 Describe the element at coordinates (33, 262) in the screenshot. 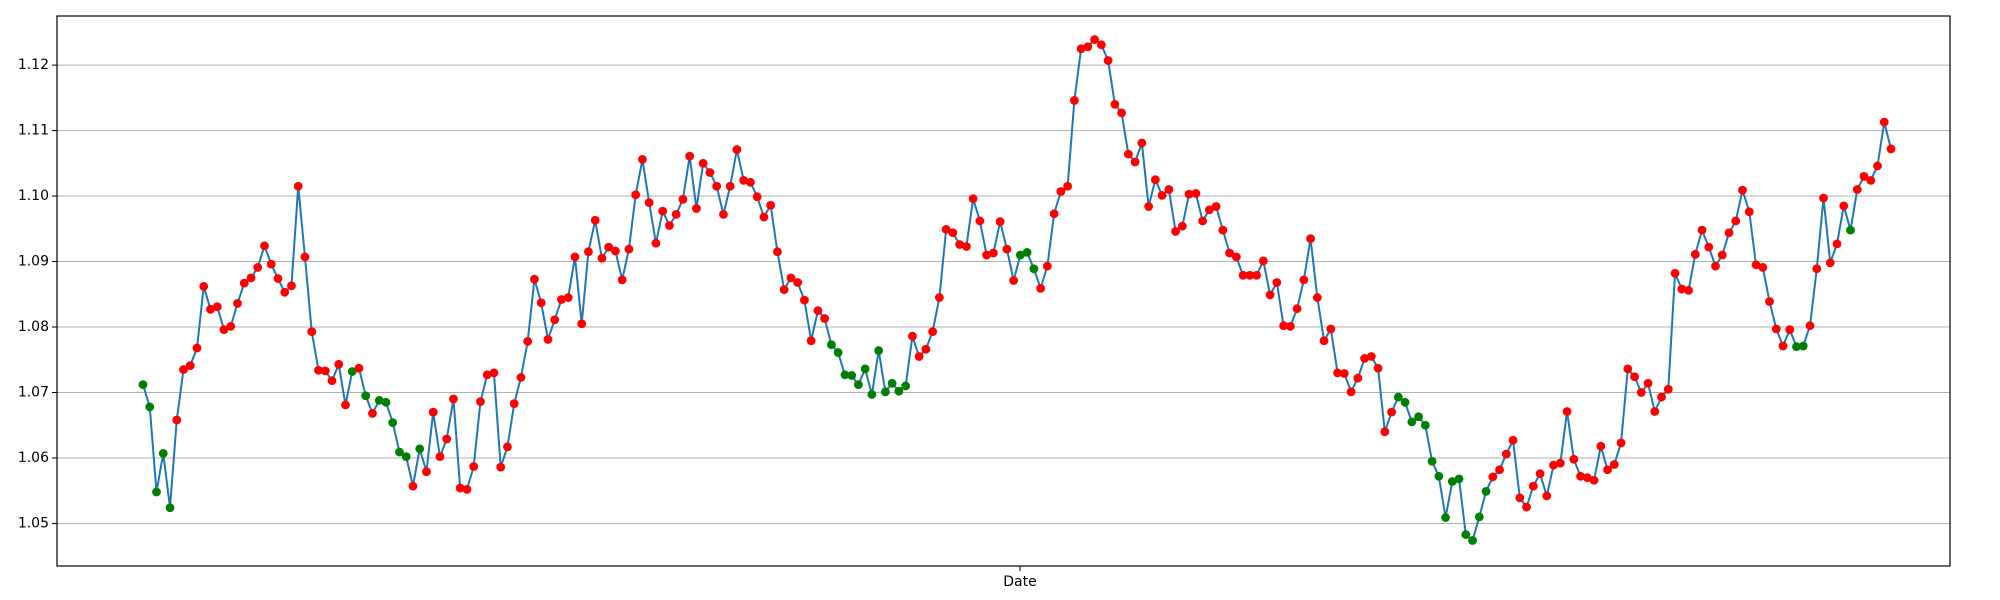

I see `y-tick-label: 1.09` at that location.